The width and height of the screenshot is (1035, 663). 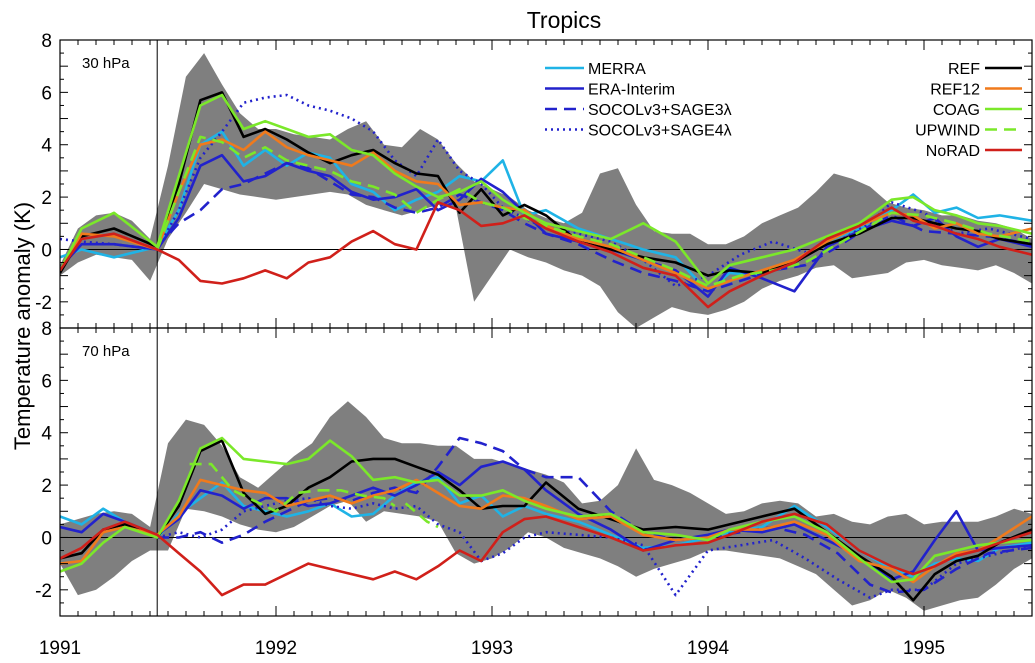 What do you see at coordinates (985, 69) in the screenshot?
I see `legend-item-ref: REF` at bounding box center [985, 69].